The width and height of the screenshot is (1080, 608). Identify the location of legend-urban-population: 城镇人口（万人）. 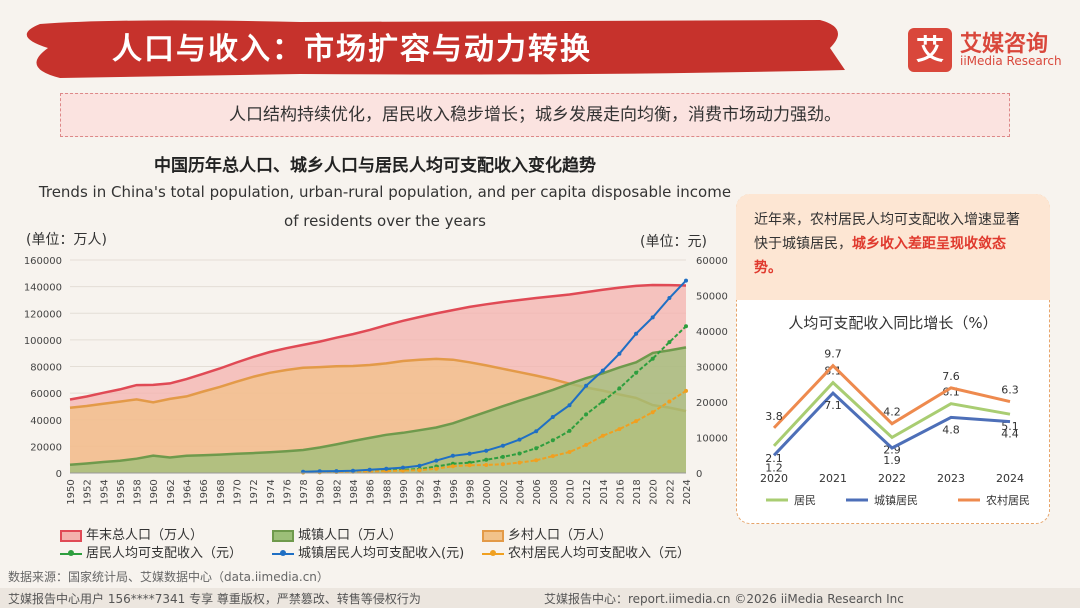
(337, 533).